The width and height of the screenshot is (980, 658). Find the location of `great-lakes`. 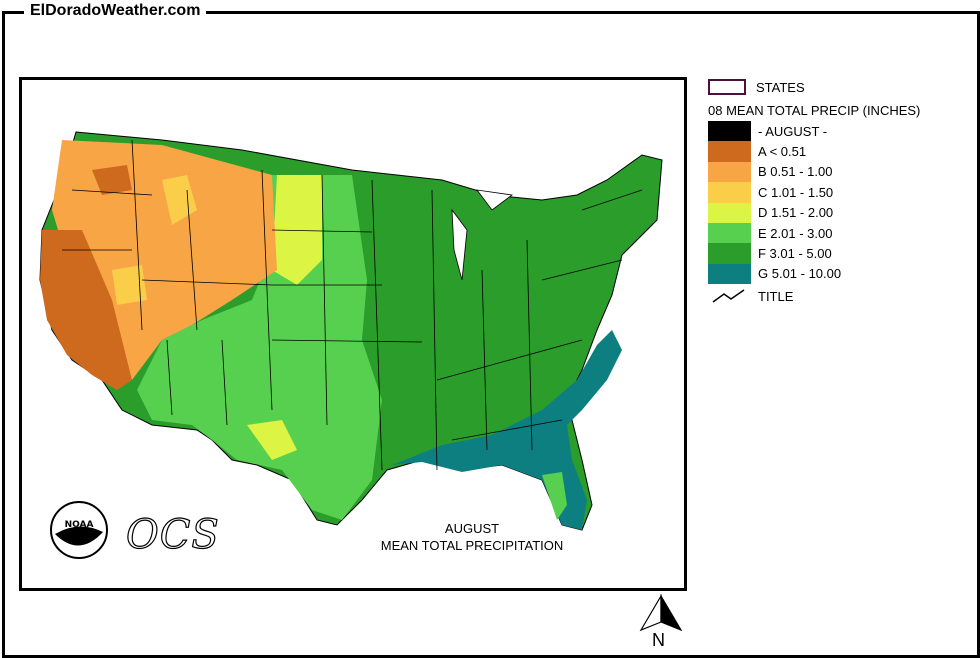

great-lakes is located at coordinates (482, 235).